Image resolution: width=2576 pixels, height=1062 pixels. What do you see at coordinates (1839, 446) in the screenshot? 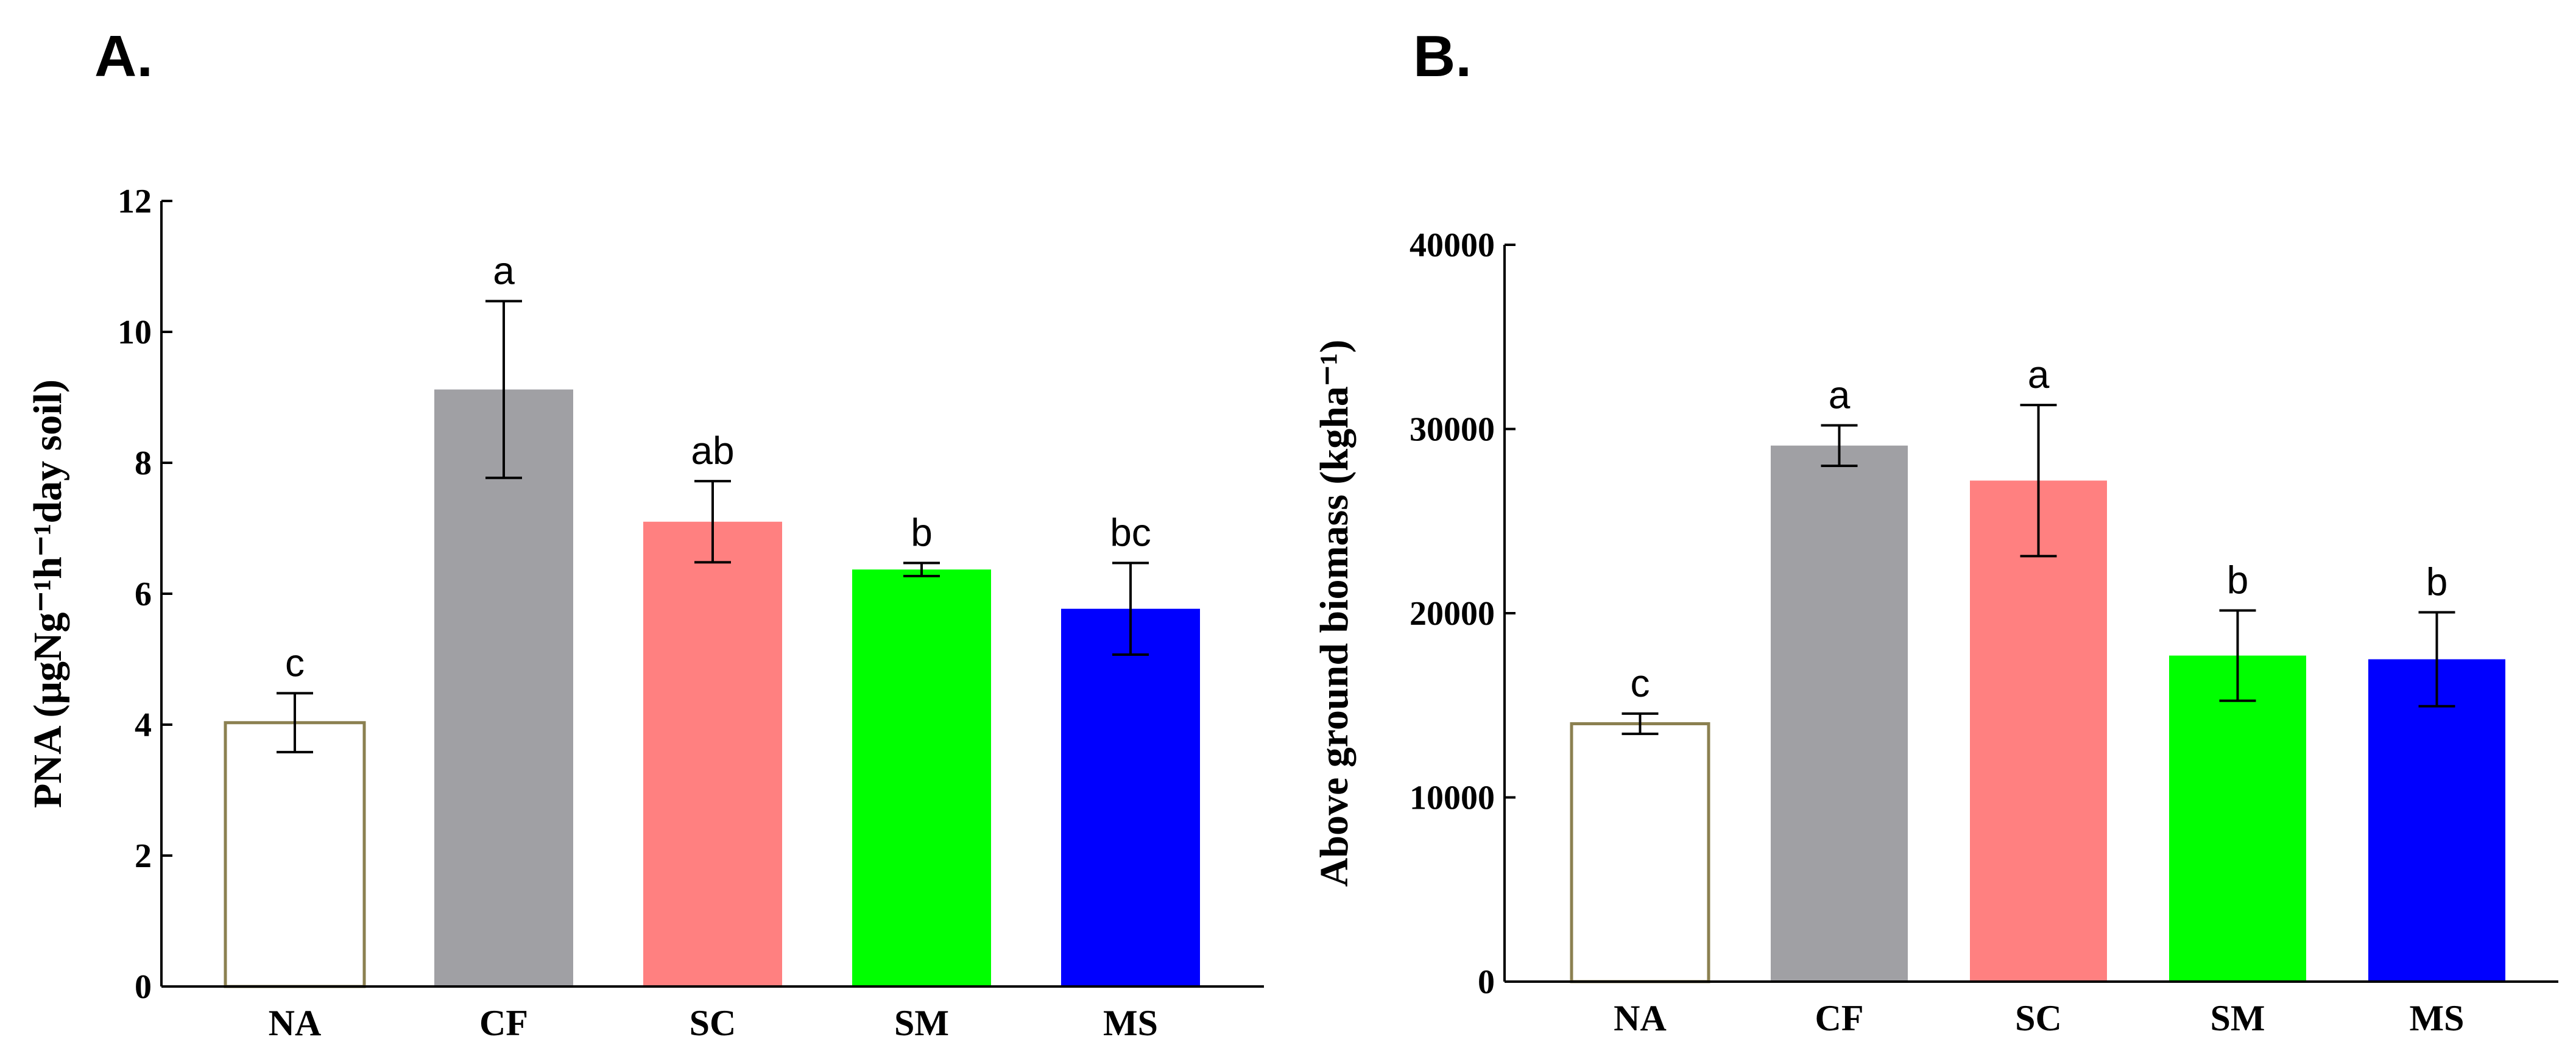
I see `panel-b-error-bar-cf` at bounding box center [1839, 446].